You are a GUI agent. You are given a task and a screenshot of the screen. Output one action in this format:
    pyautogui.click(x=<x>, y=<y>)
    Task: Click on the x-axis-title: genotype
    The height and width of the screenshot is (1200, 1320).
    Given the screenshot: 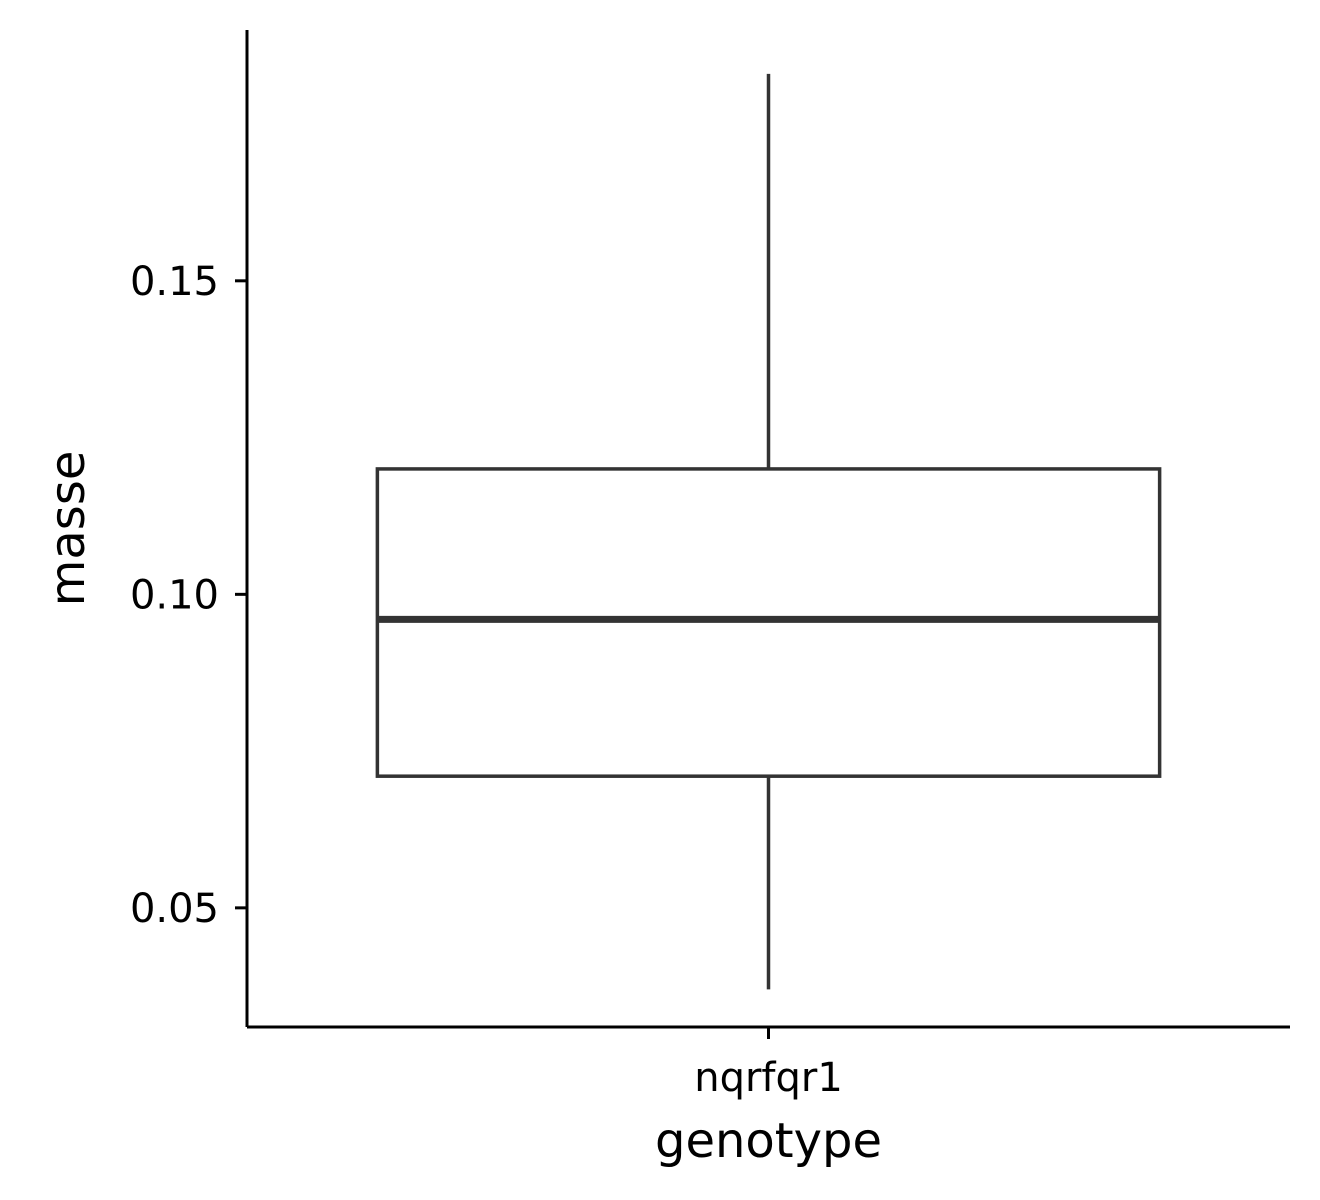 What is the action you would take?
    pyautogui.click(x=768, y=1141)
    